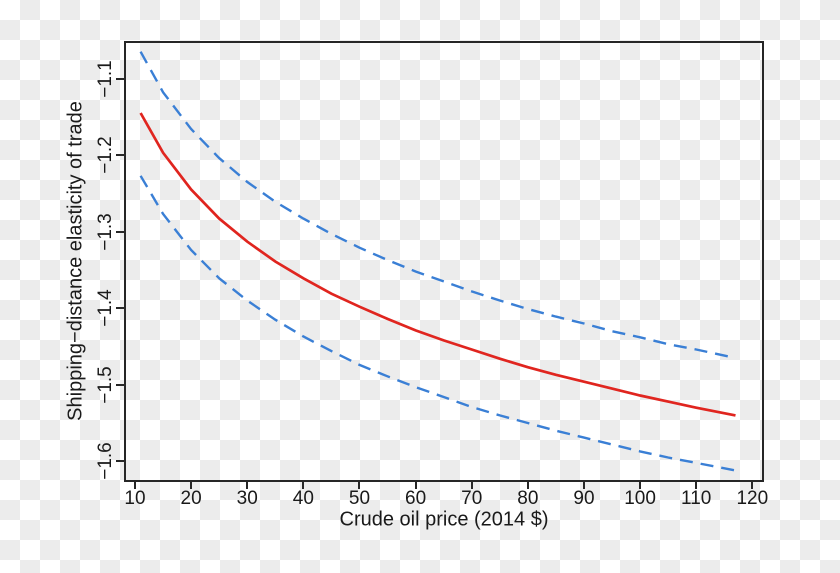 This screenshot has width=840, height=573. Describe the element at coordinates (105, 308) in the screenshot. I see `y-tick-label: −1.4` at that location.